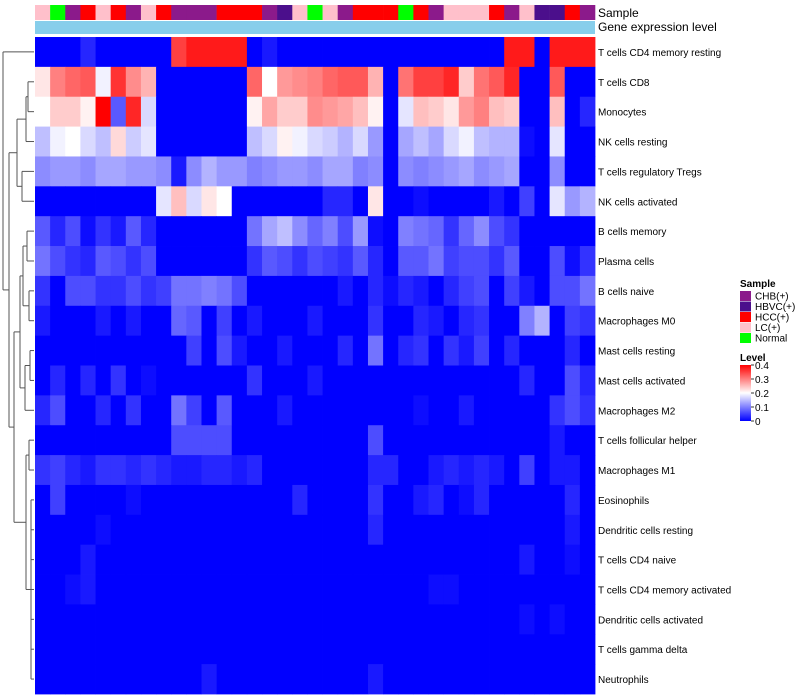 Image resolution: width=800 pixels, height=700 pixels. What do you see at coordinates (637, 202) in the screenshot?
I see `row-label: NK cells activated` at bounding box center [637, 202].